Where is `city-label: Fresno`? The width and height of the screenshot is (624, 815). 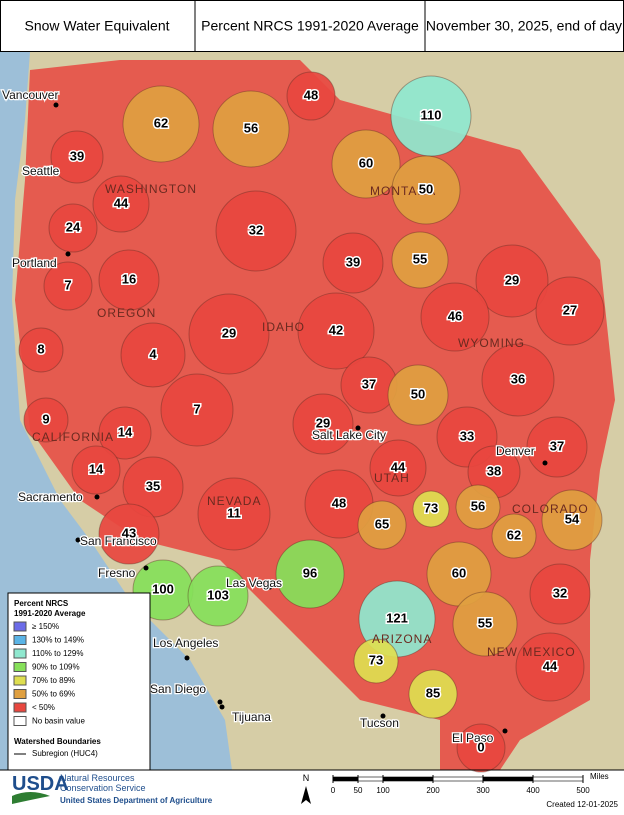
city-label: Fresno is located at coordinates (117, 573).